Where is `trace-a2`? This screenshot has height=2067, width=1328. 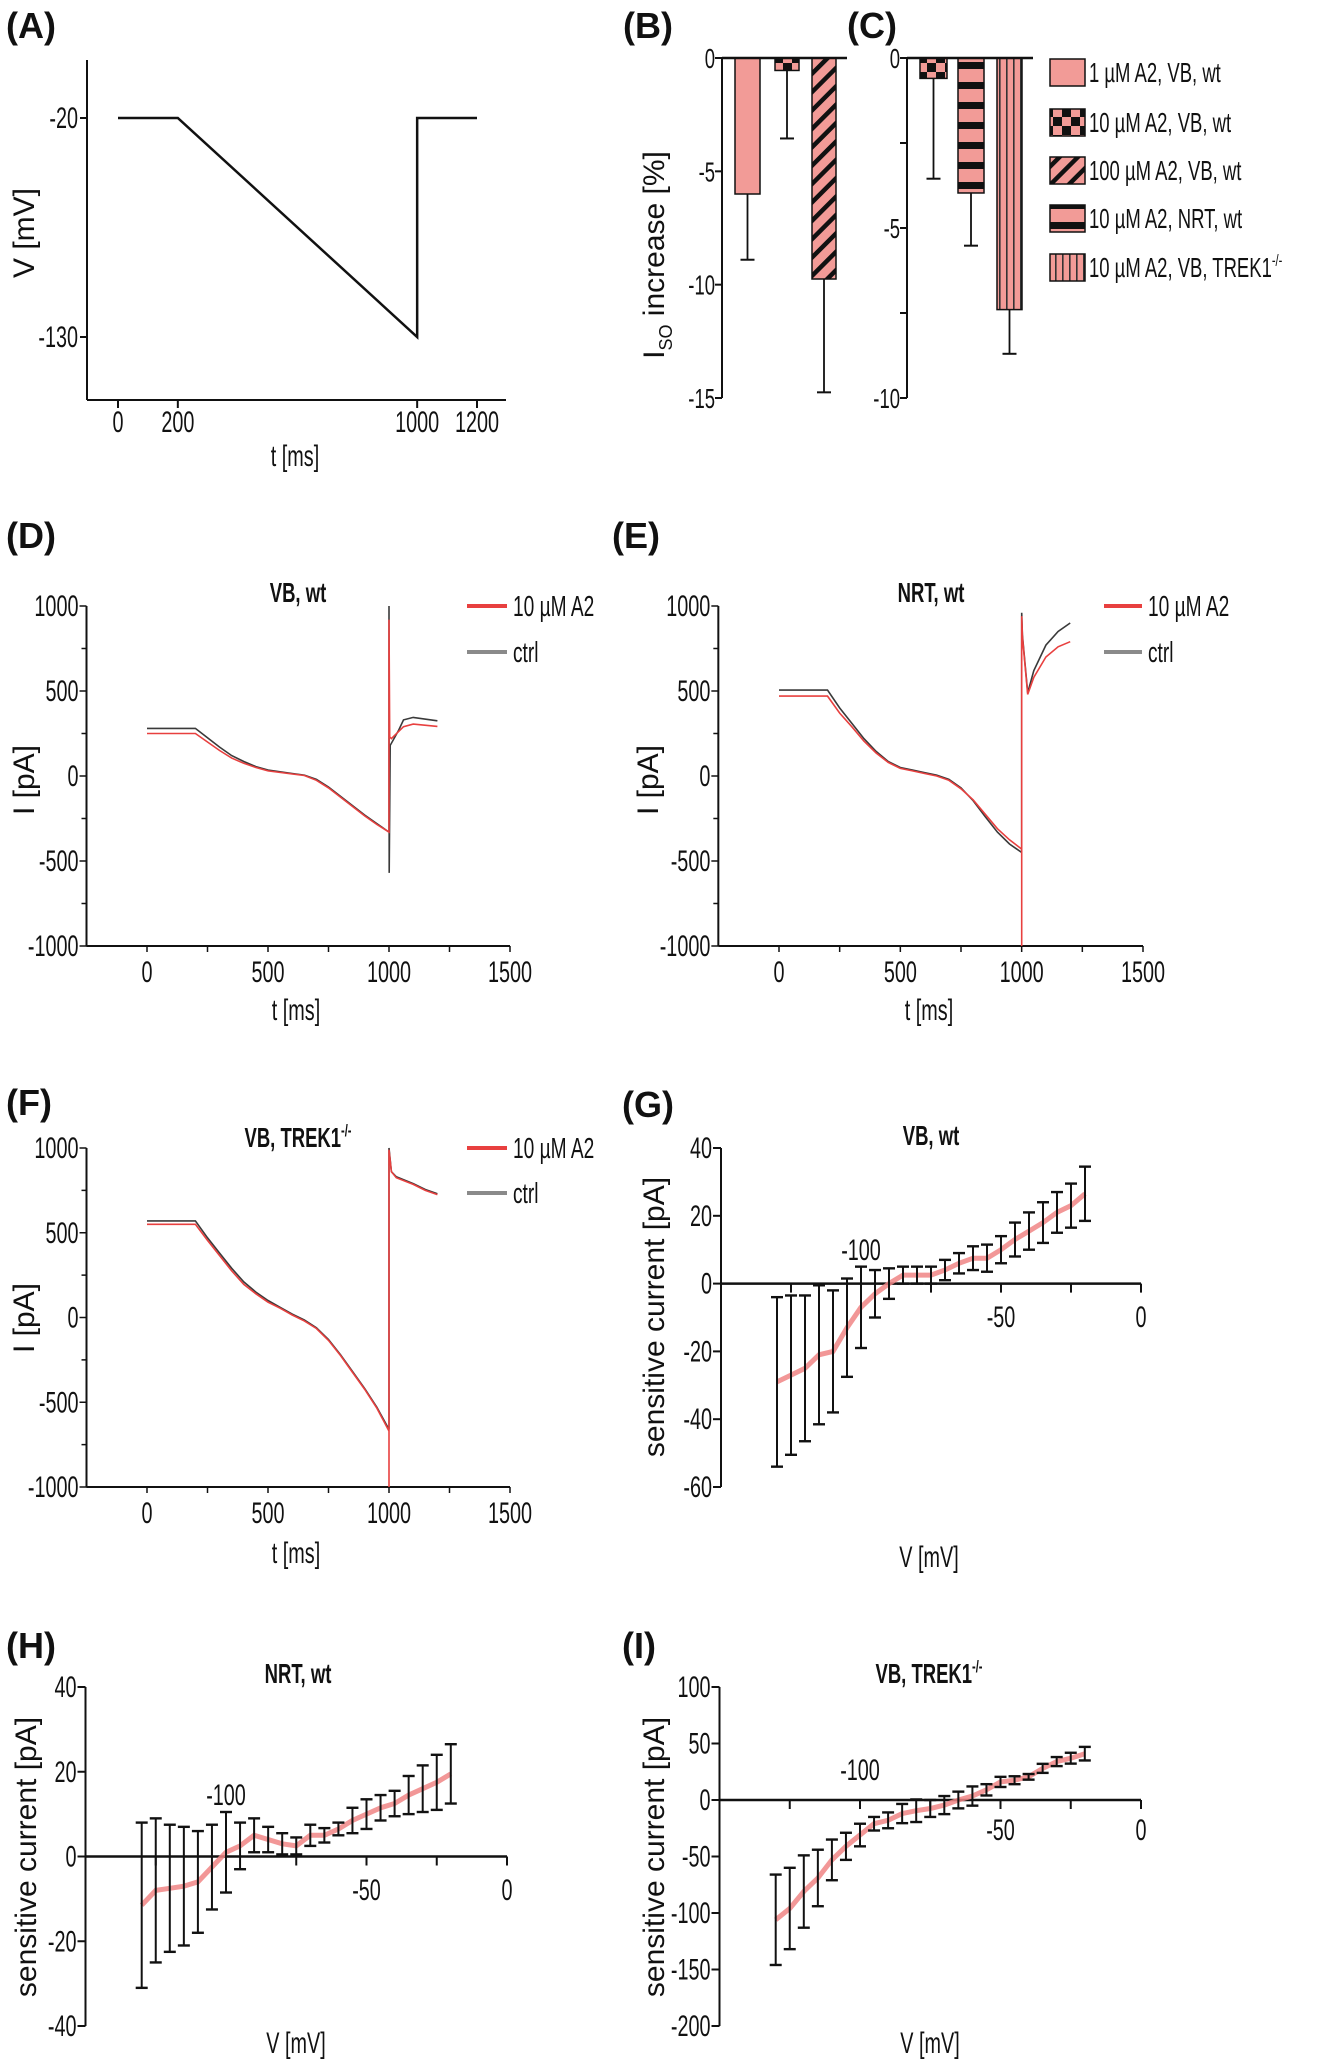 trace-a2 is located at coordinates (925, 781).